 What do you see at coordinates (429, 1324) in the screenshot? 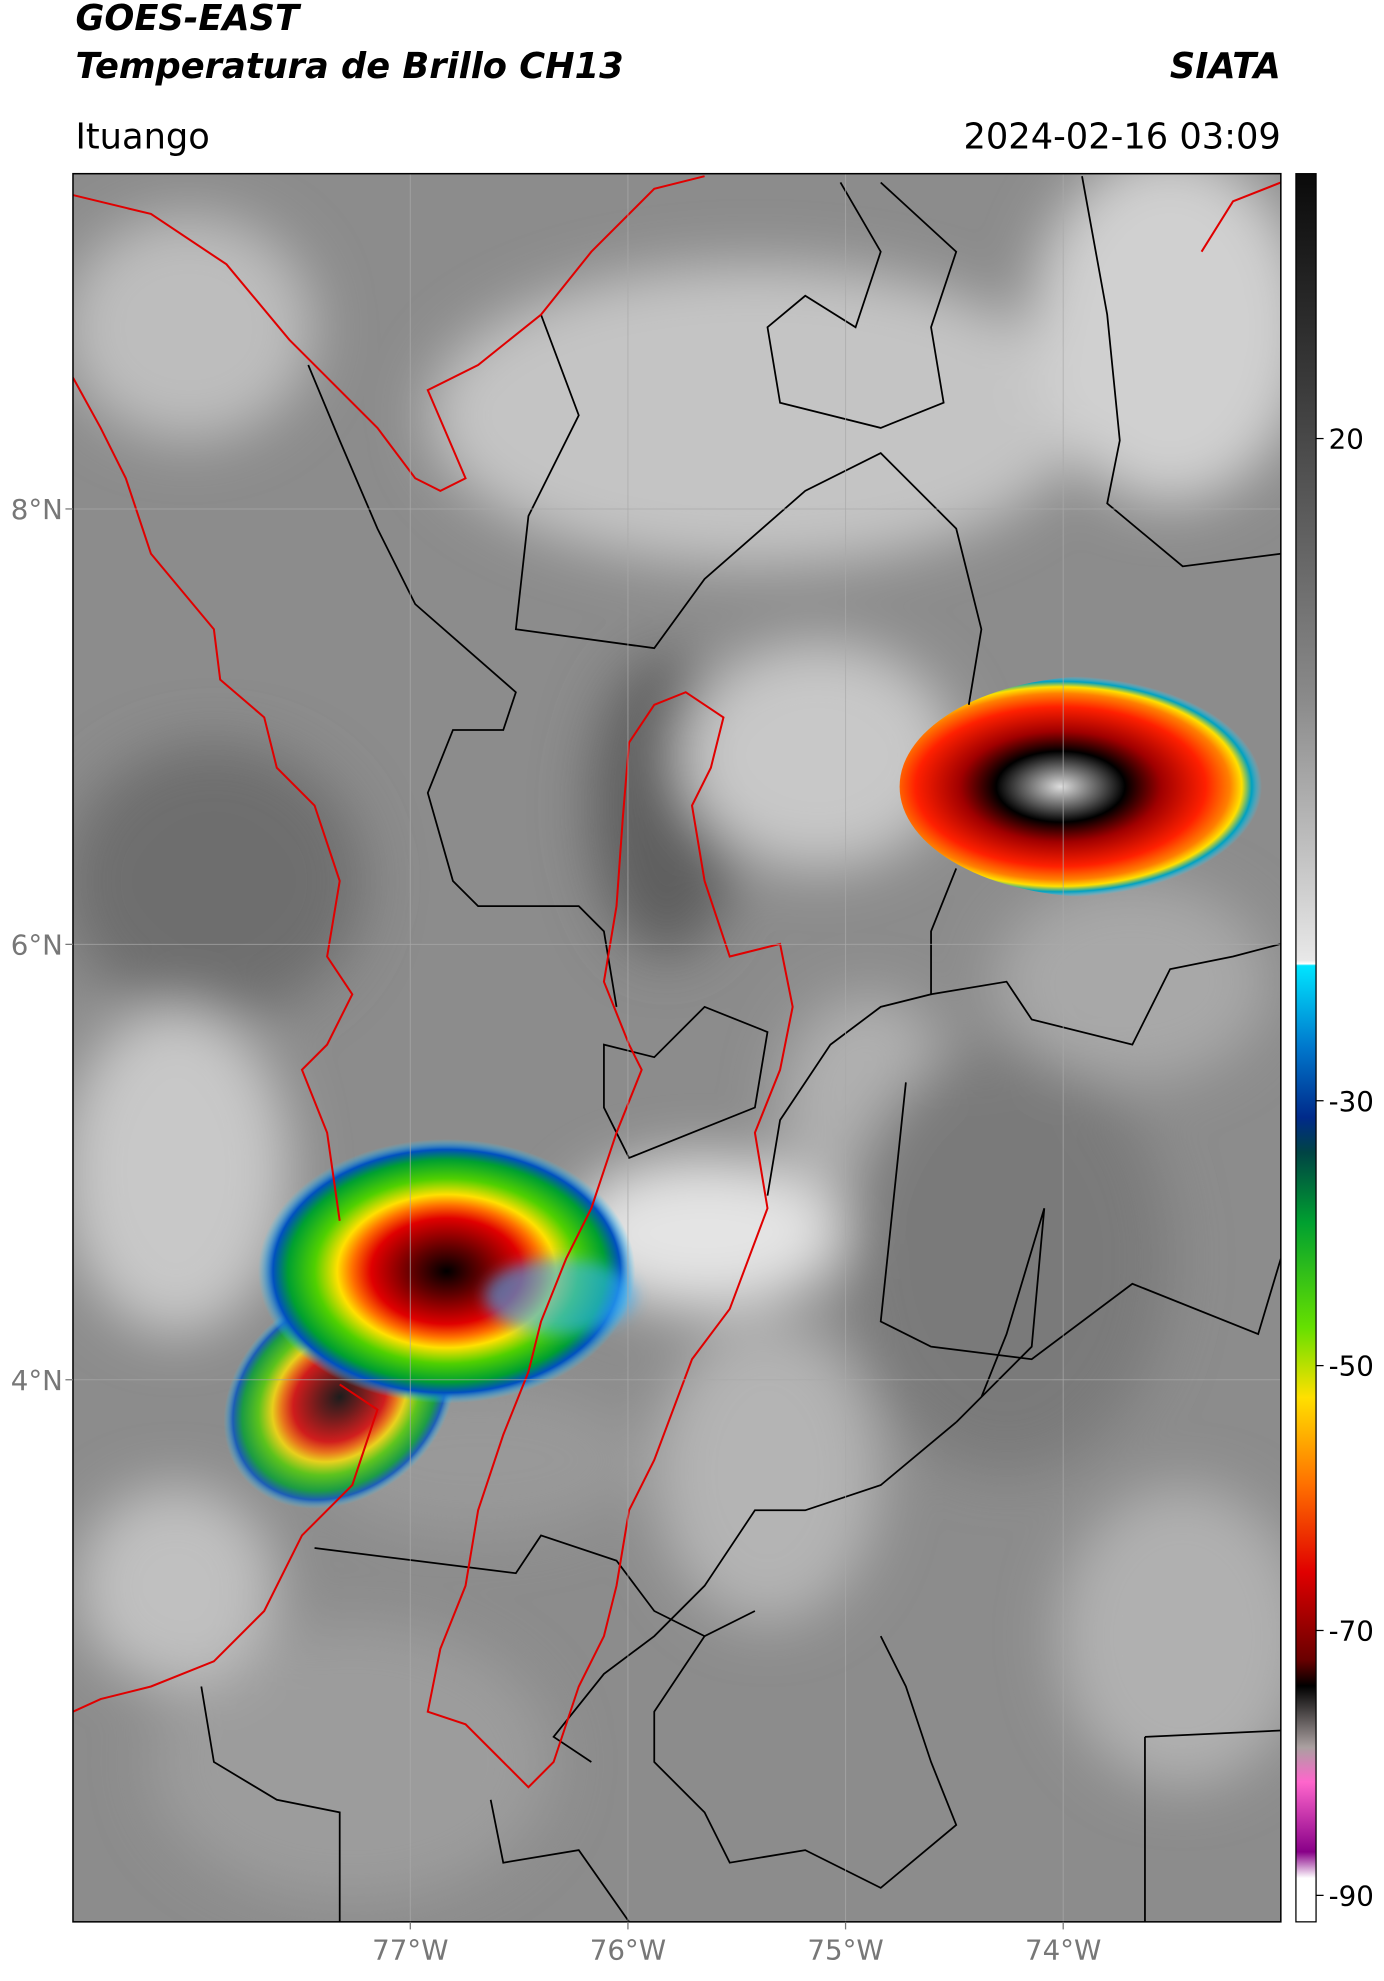
I see `storm-south` at bounding box center [429, 1324].